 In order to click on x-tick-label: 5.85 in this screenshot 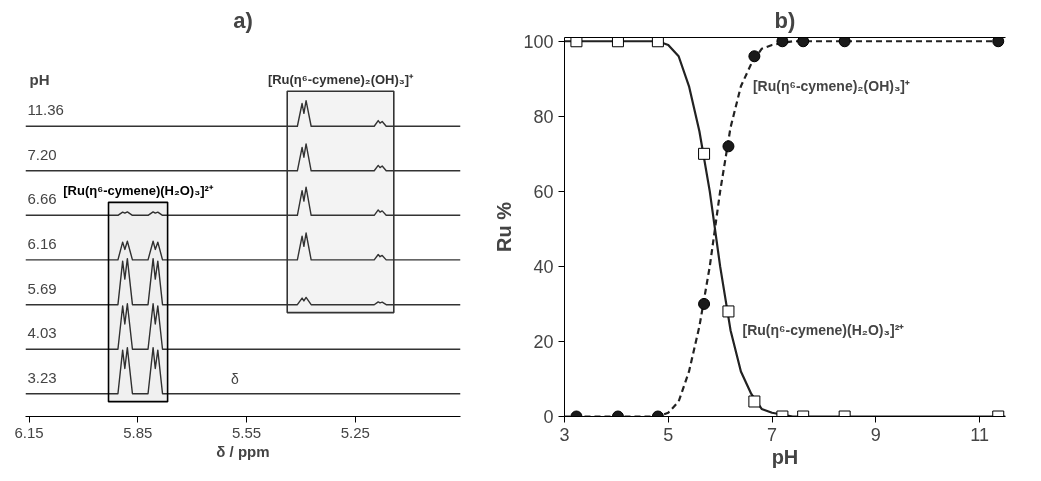, I will do `click(138, 432)`.